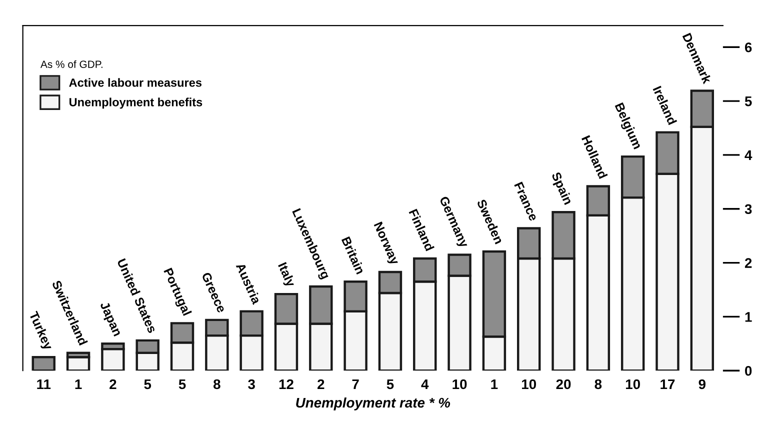  I want to click on data-label: Italy, so click(286, 275).